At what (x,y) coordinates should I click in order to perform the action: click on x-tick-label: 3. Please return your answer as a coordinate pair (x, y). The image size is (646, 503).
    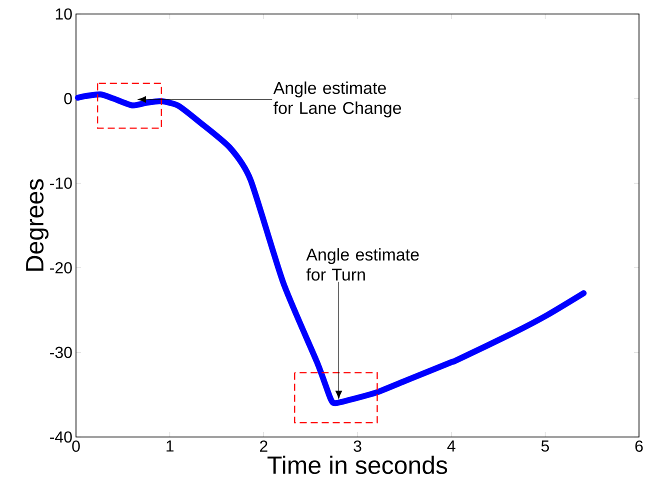
    Looking at the image, I should click on (358, 446).